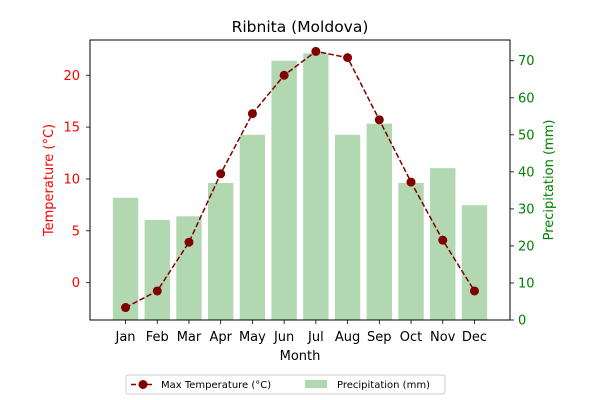 The height and width of the screenshot is (400, 600). What do you see at coordinates (526, 172) in the screenshot?
I see `y-right-tick-label: 40` at bounding box center [526, 172].